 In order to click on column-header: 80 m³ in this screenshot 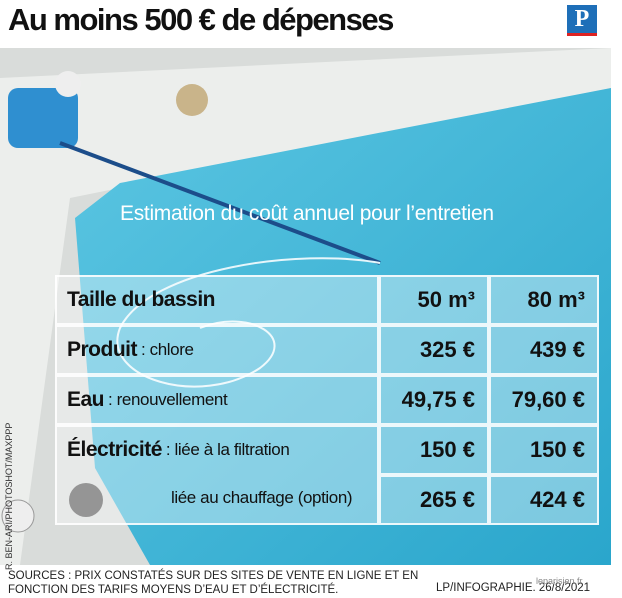, I will do `click(556, 299)`.